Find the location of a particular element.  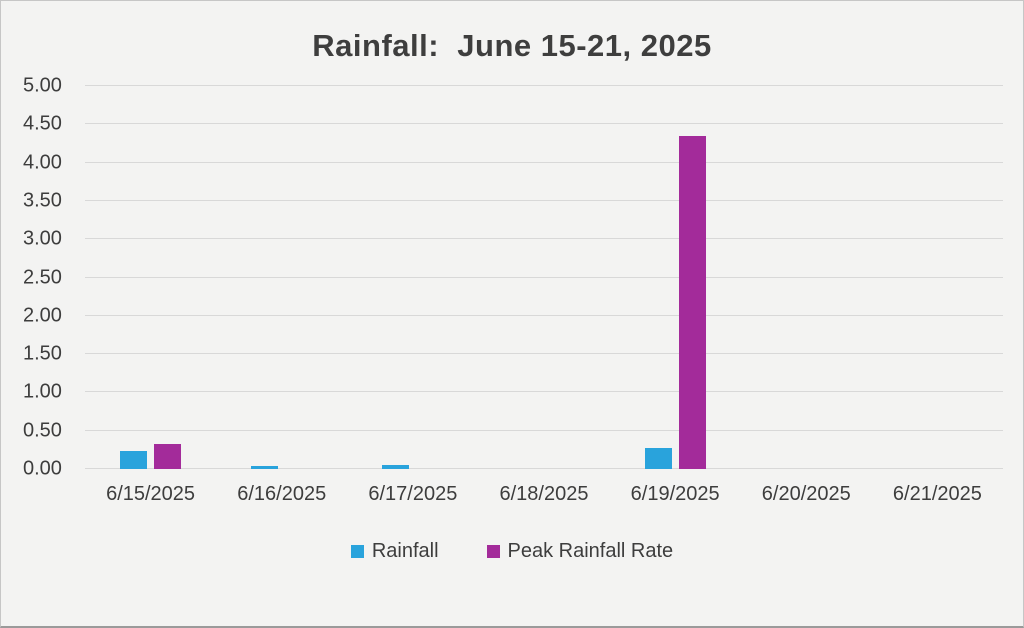

bar-group-6-19-2025 is located at coordinates (675, 277).